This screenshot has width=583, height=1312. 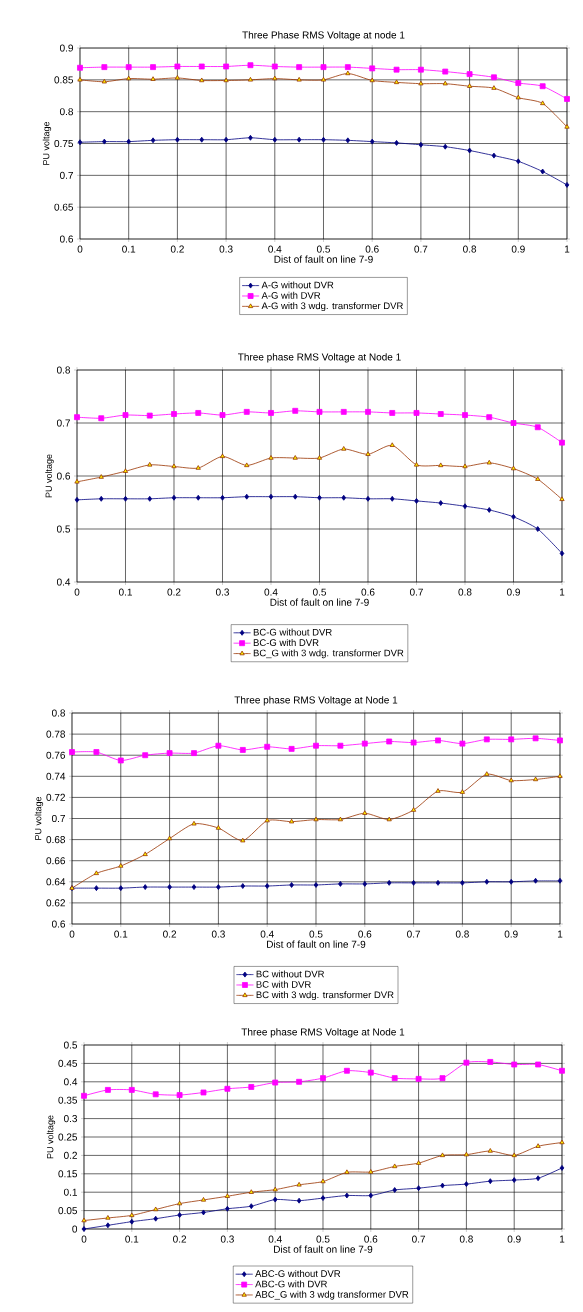 I want to click on legend-label: BC with 3 wdg. transformer DVR, so click(x=325, y=996).